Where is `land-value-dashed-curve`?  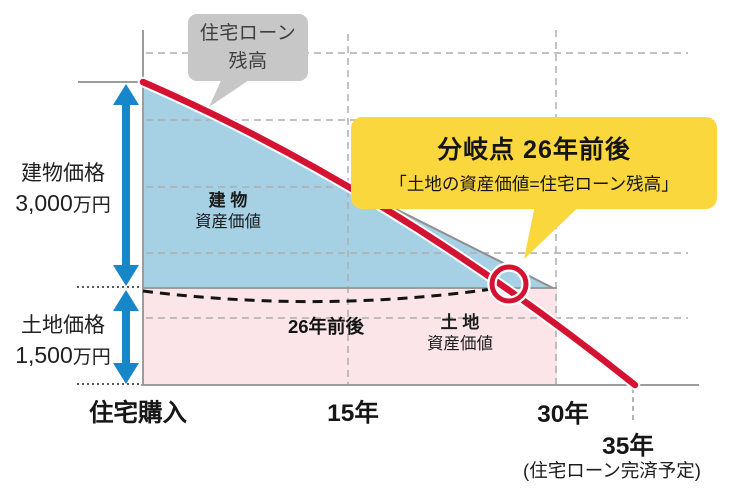
land-value-dashed-curve is located at coordinates (324, 294).